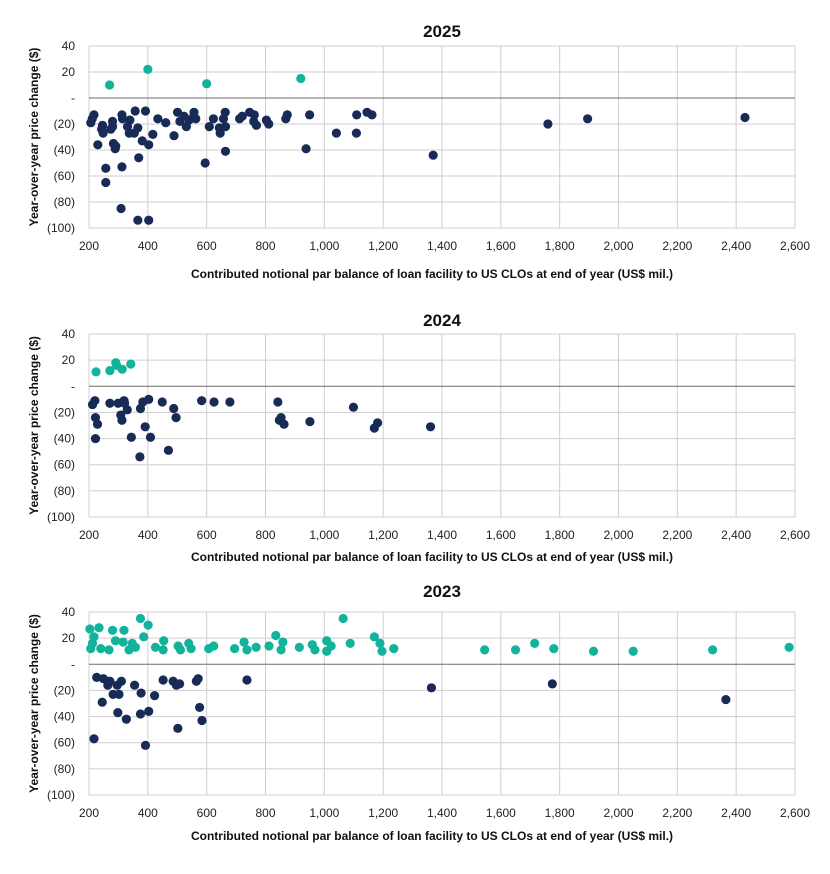 The width and height of the screenshot is (830, 874). I want to click on y-axis-label: Year-over-year price change ($), so click(34, 425).